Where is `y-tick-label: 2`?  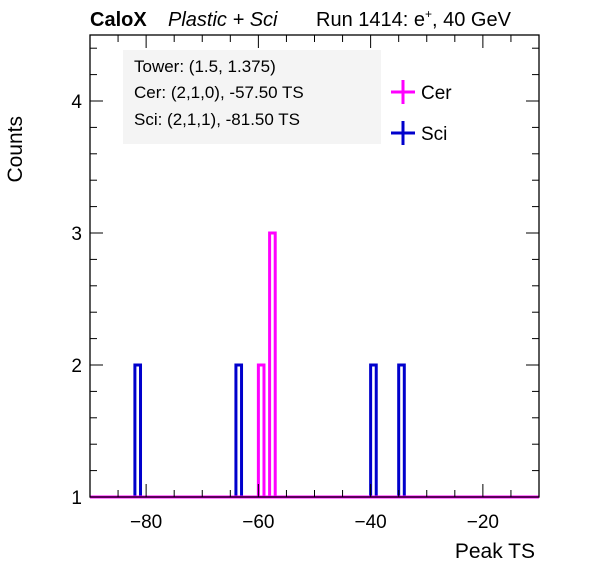
y-tick-label: 2 is located at coordinates (76, 366).